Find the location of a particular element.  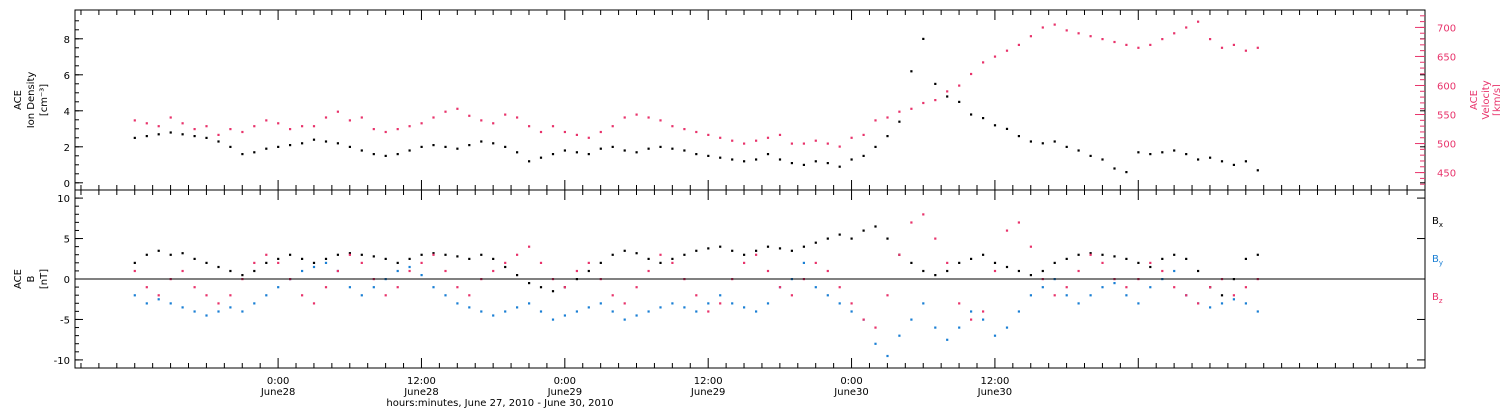

bottom-ytick-label: 10 is located at coordinates (63, 199).